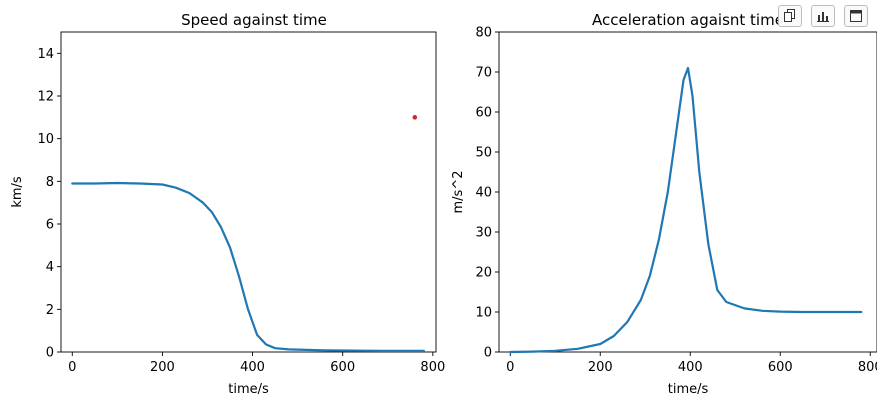 The image size is (877, 407). I want to click on plot-toolbar, so click(823, 16).